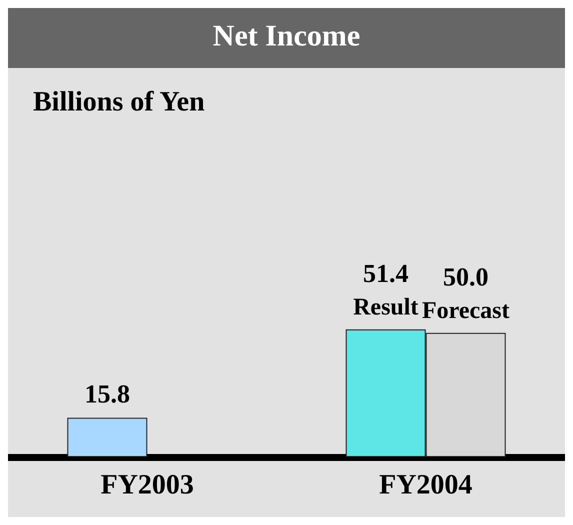 This screenshot has height=525, width=573. I want to click on chart-title: Net Income, so click(286, 36).